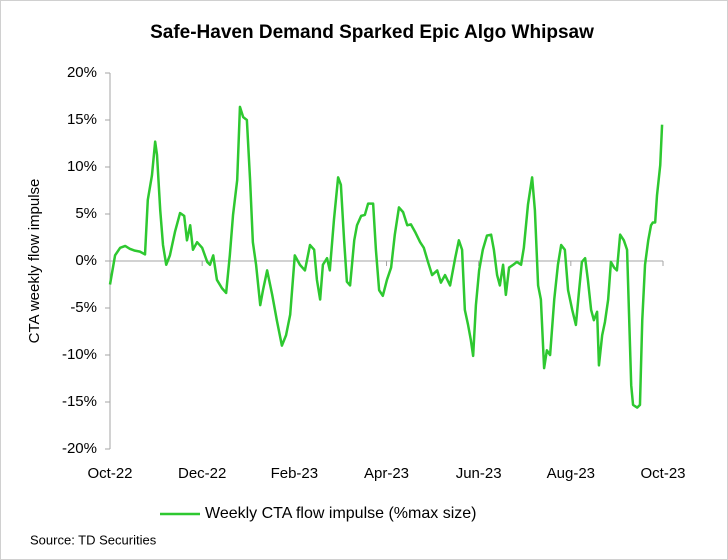 Image resolution: width=728 pixels, height=560 pixels. Describe the element at coordinates (34, 261) in the screenshot. I see `y-axis-label: CTA weekly flow impulse` at that location.